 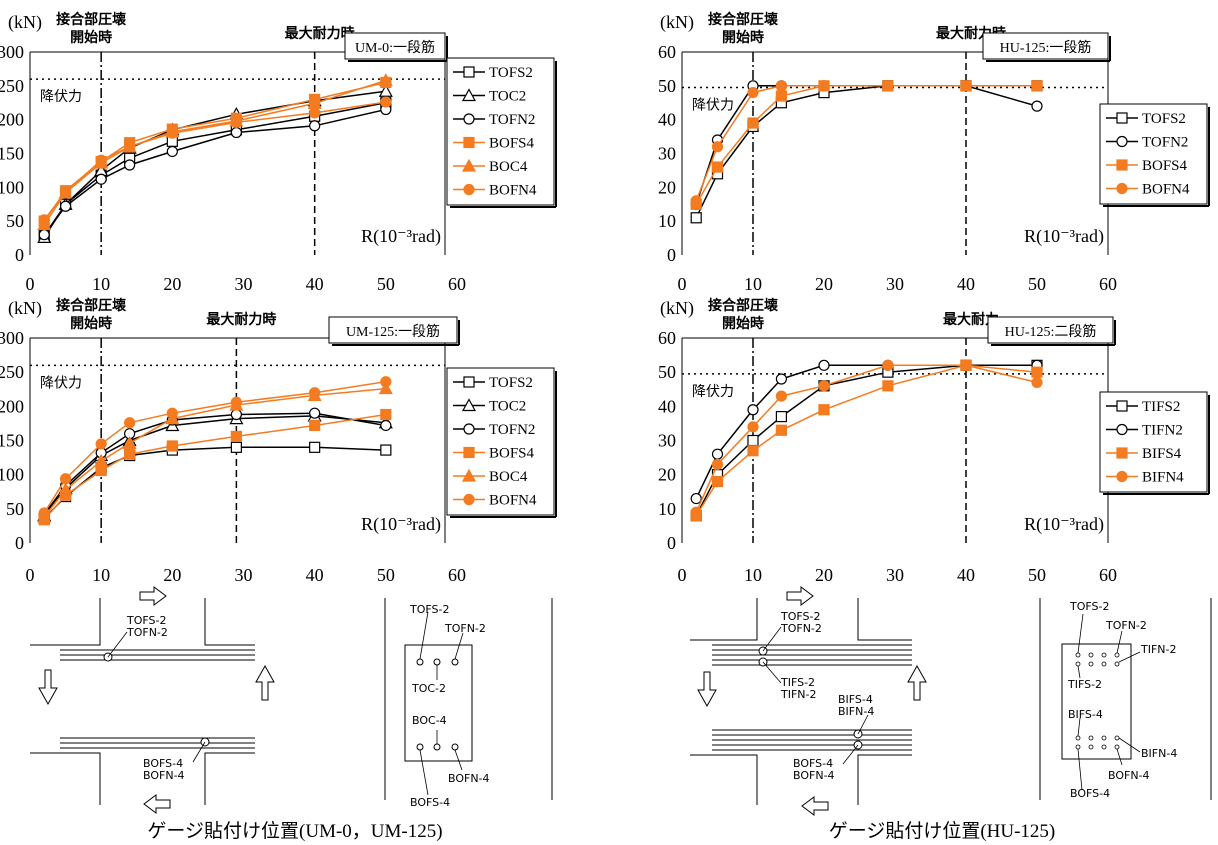 I want to click on legend-entry: BIFS4, so click(x=1162, y=454).